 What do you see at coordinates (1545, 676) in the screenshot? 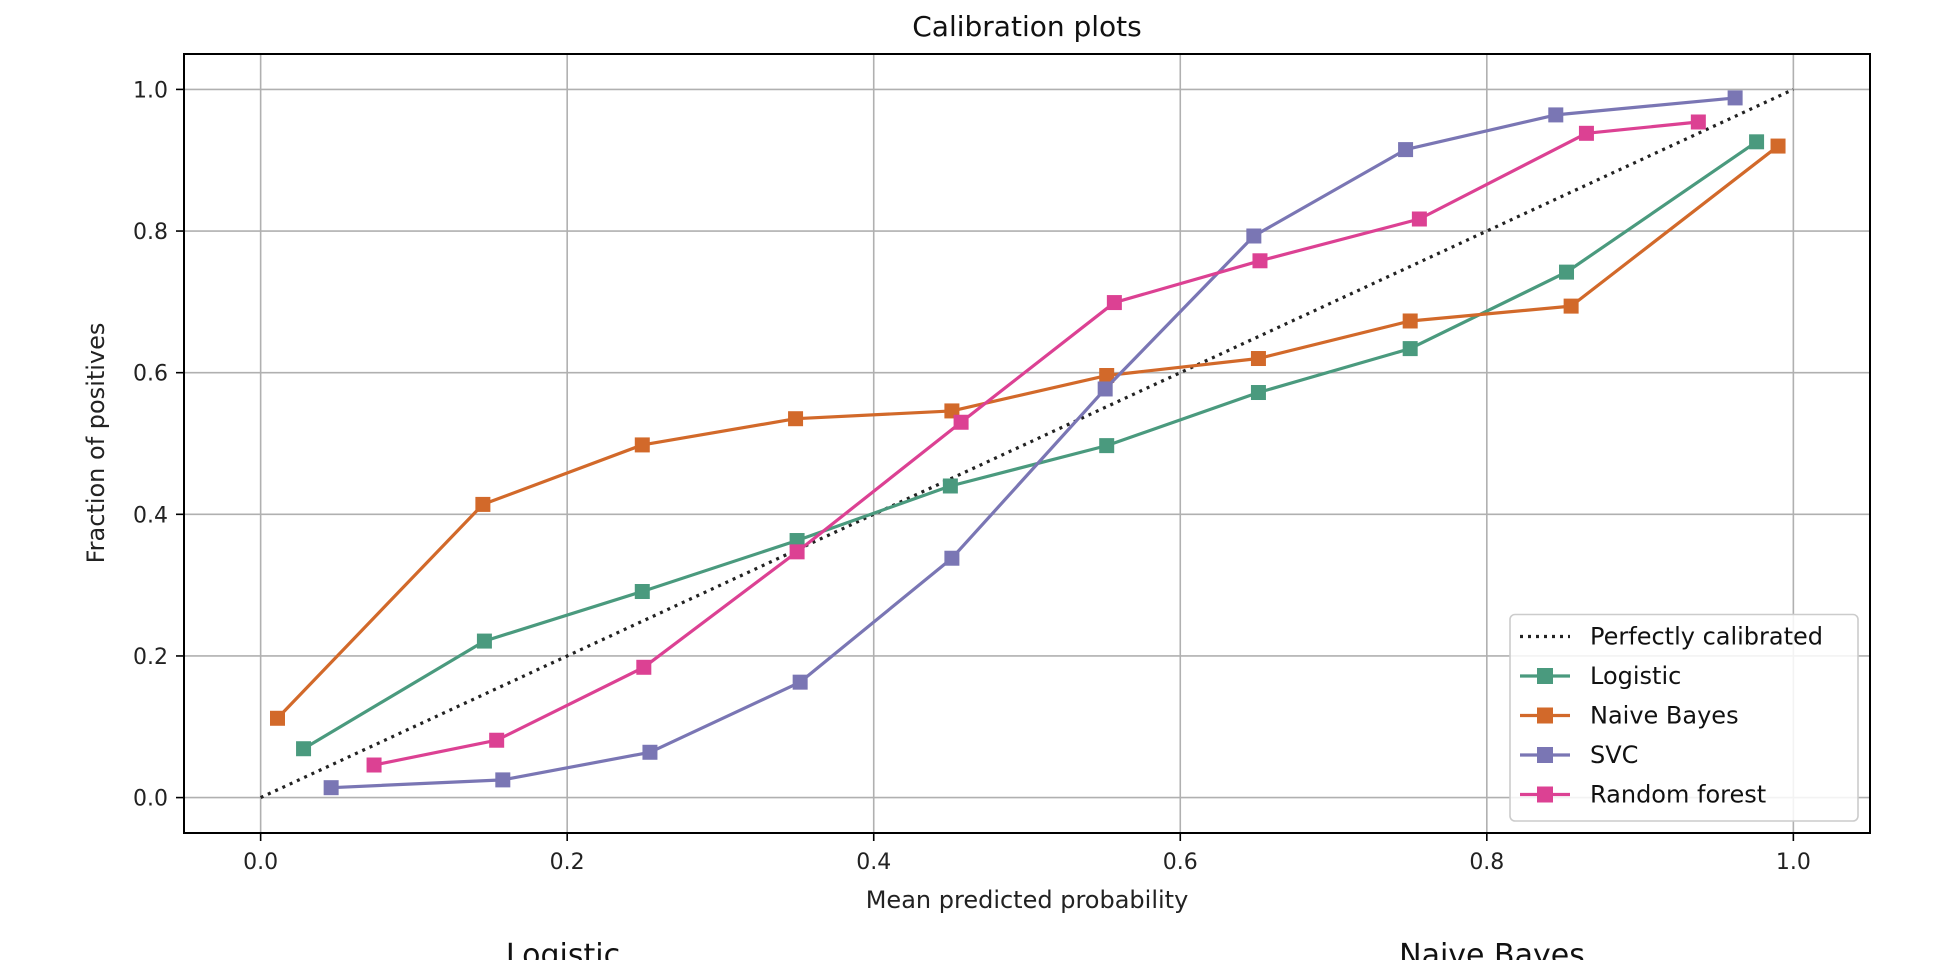
I see `legend-marker-logistic` at bounding box center [1545, 676].